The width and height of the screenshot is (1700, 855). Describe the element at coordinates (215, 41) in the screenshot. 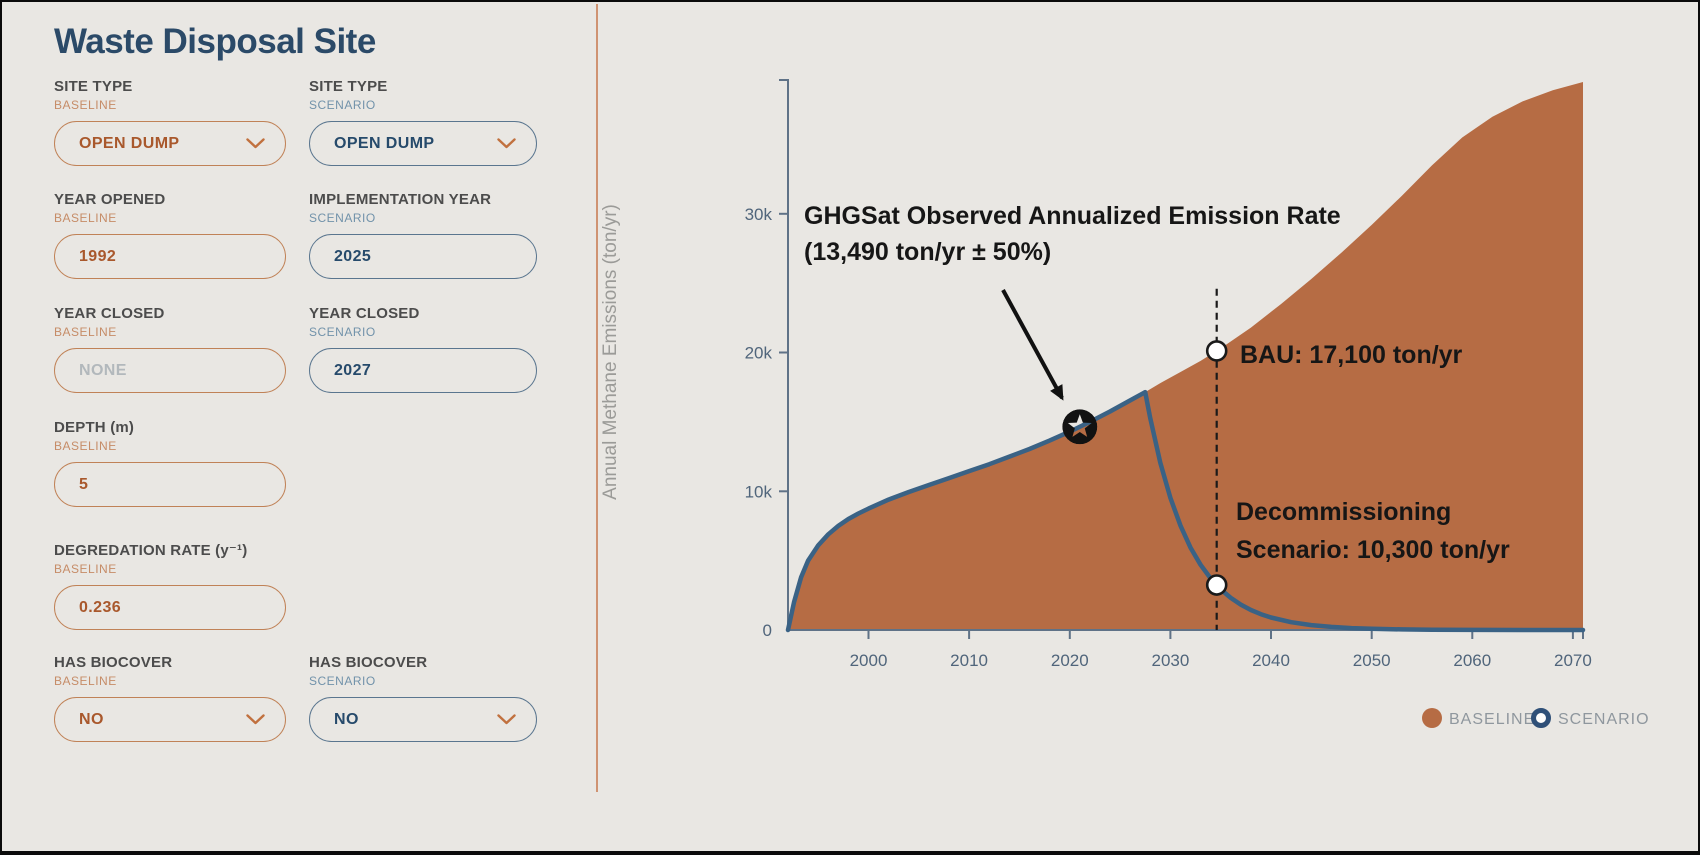

I see `page-title: Waste Disposal Site` at that location.